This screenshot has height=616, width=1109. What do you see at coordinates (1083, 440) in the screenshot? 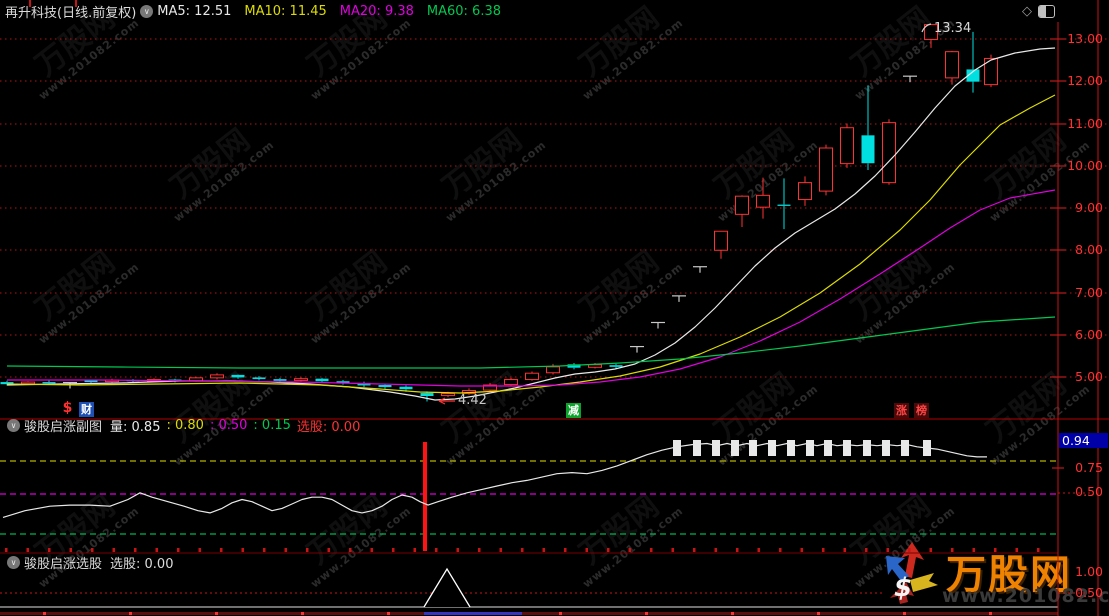
I see `current-value-box: 0.94` at bounding box center [1083, 440].